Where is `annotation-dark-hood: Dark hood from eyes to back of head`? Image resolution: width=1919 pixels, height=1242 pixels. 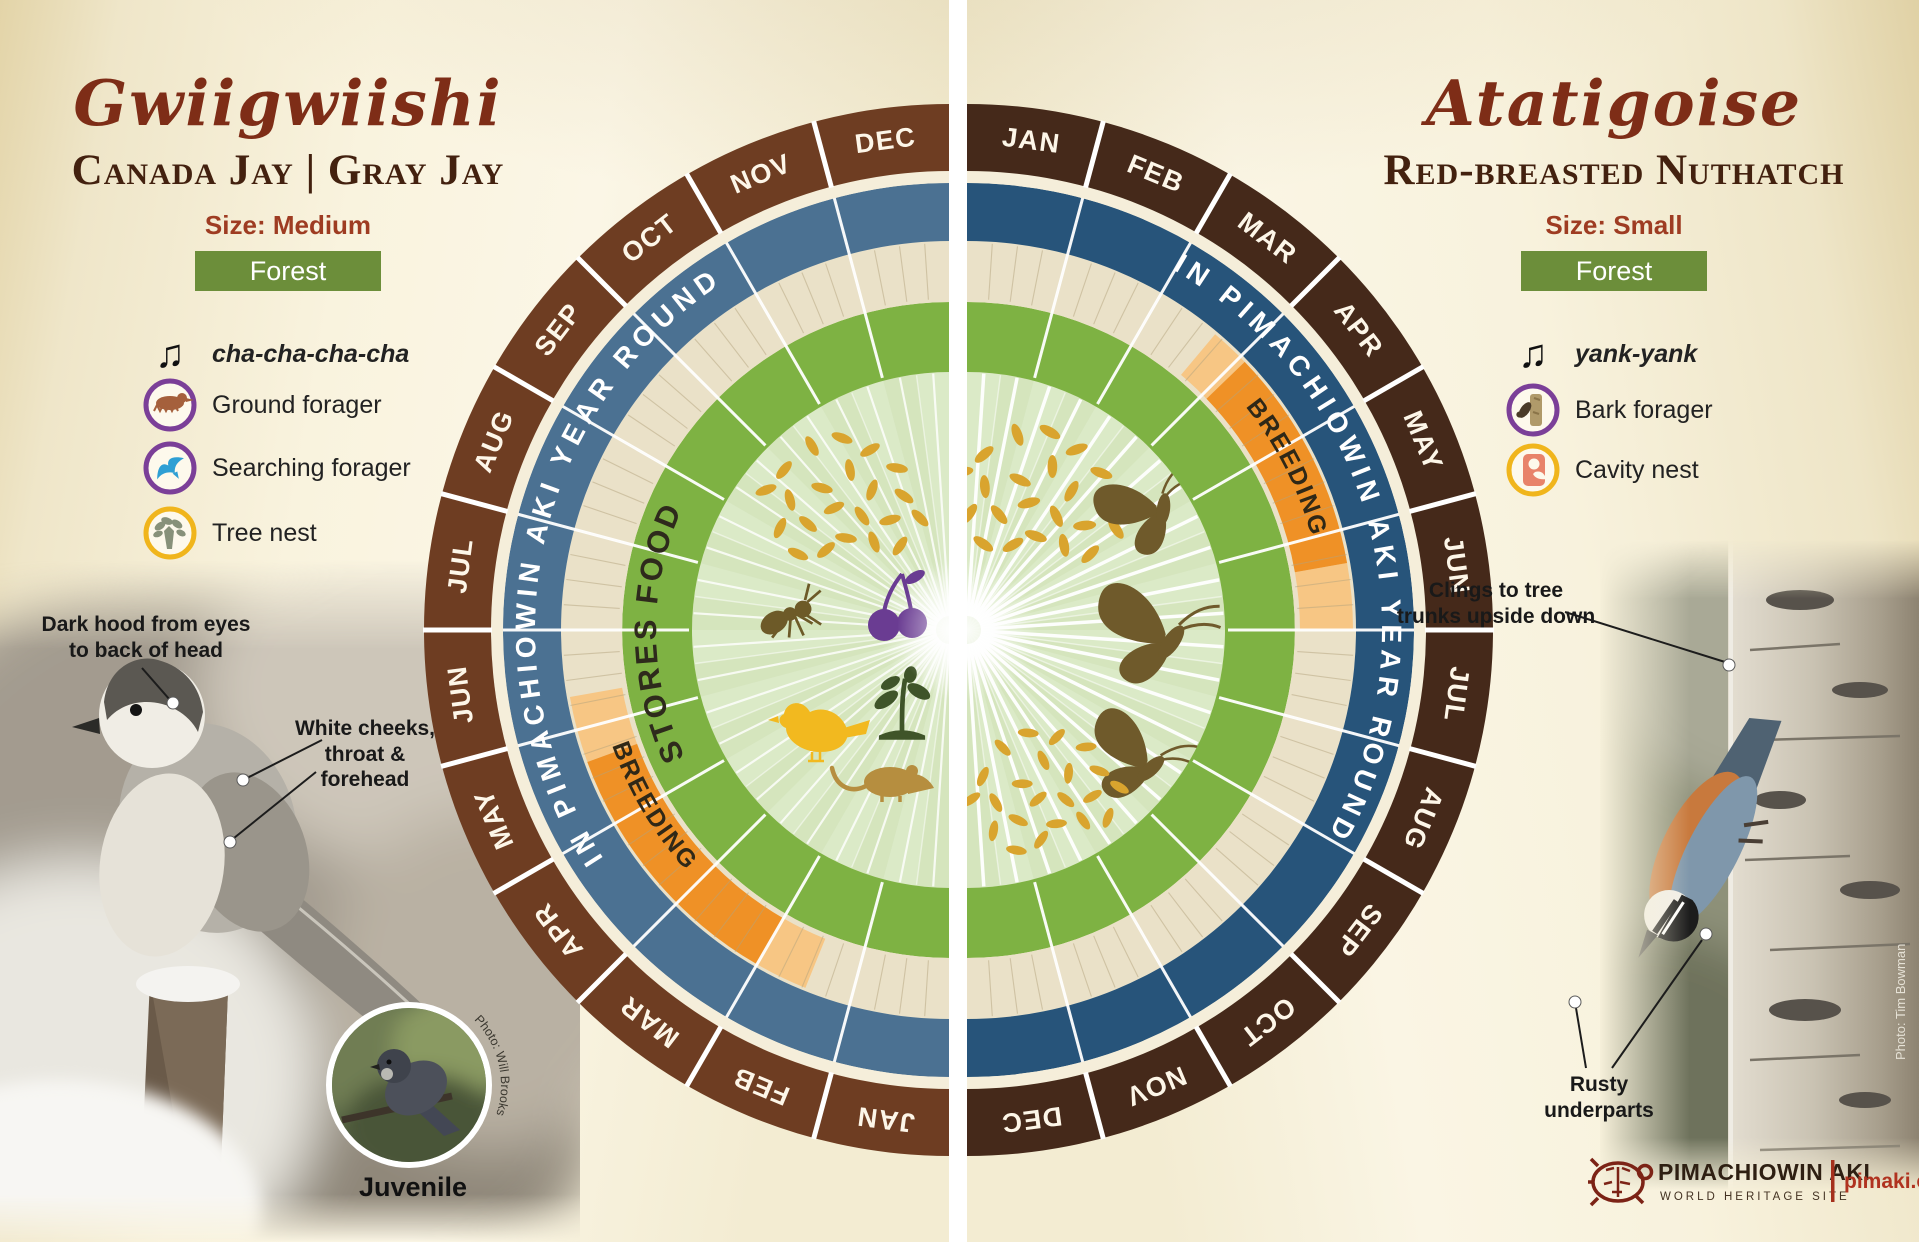
annotation-dark-hood: Dark hood from eyes to back of head is located at coordinates (146, 637).